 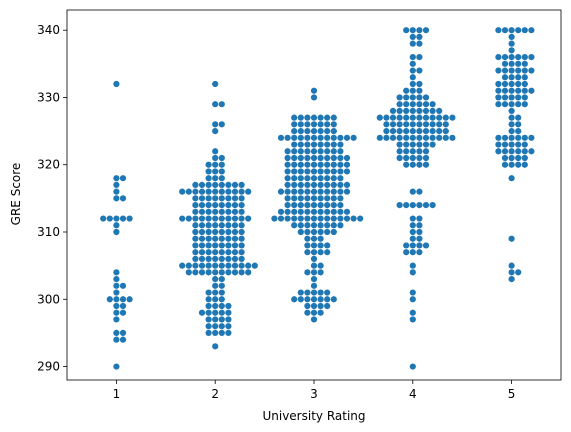 What do you see at coordinates (413, 394) in the screenshot?
I see `x-tick-label: 4` at bounding box center [413, 394].